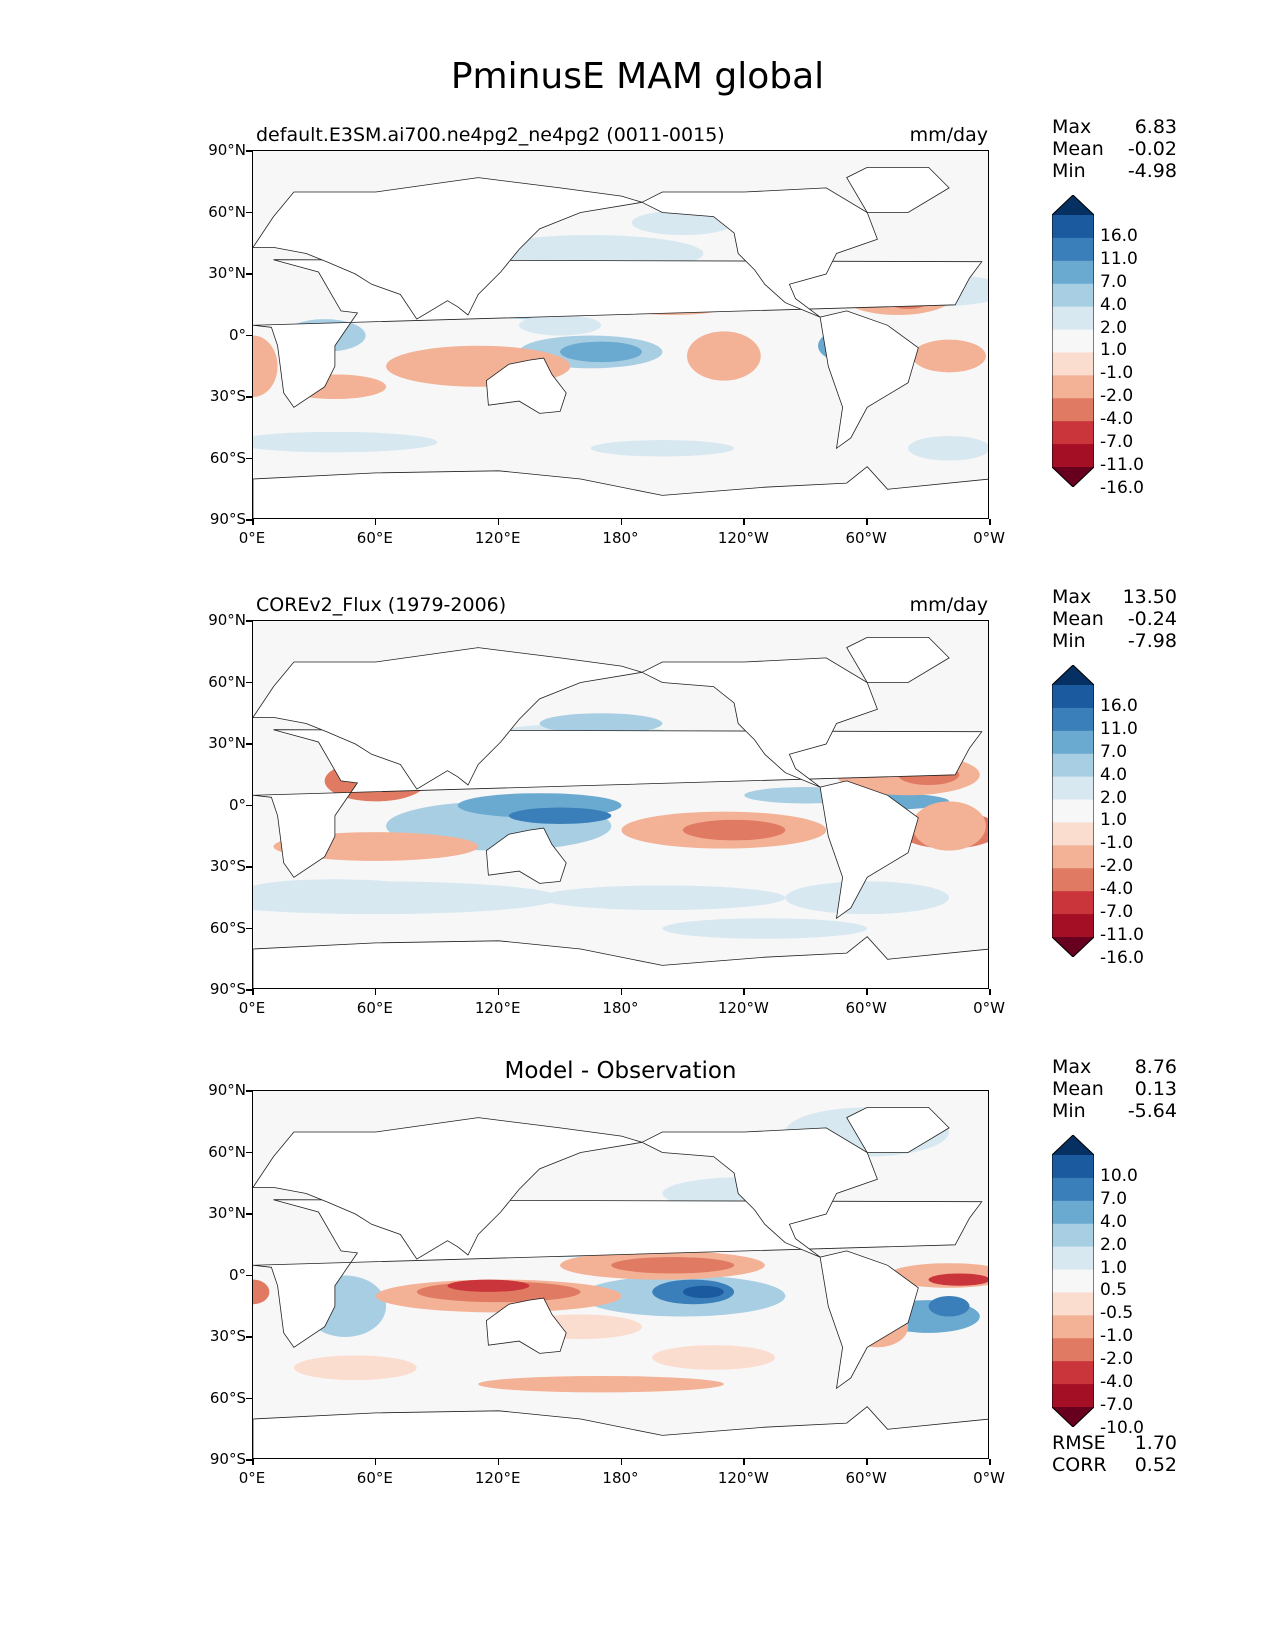 The image size is (1275, 1650). I want to click on lat-tick-label: 0°, so click(237, 804).